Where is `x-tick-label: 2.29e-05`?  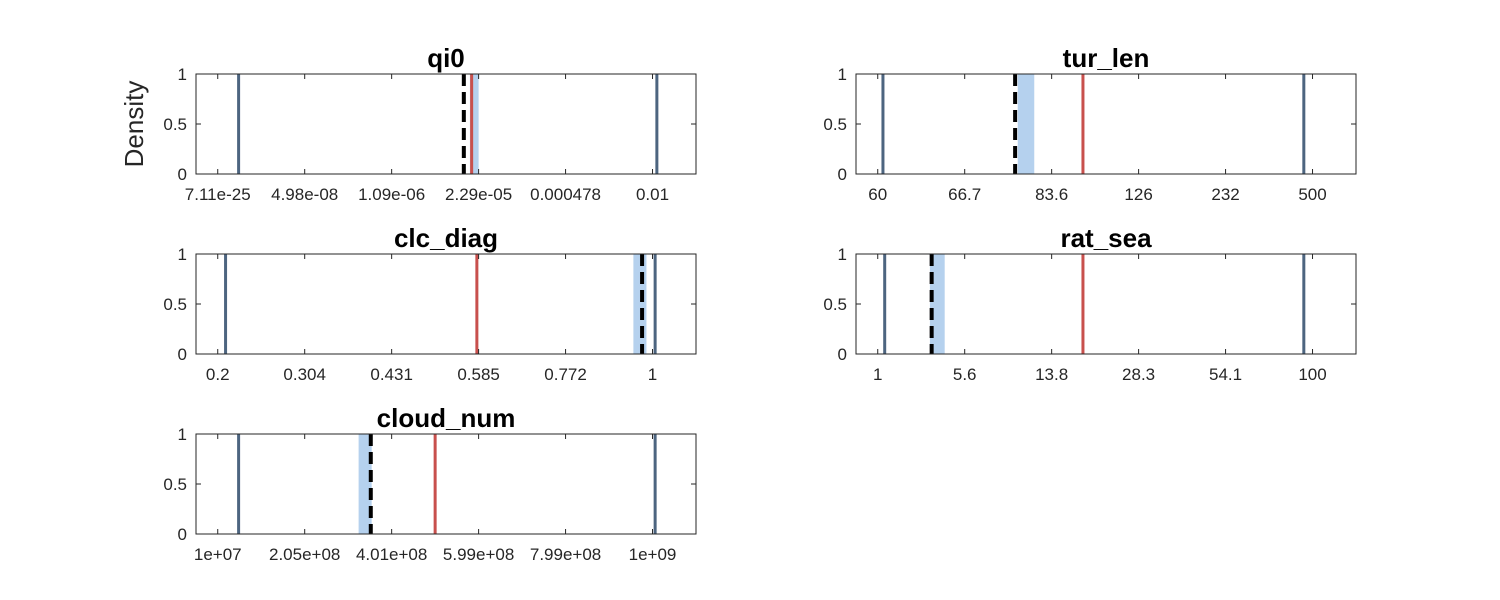
x-tick-label: 2.29e-05 is located at coordinates (478, 194).